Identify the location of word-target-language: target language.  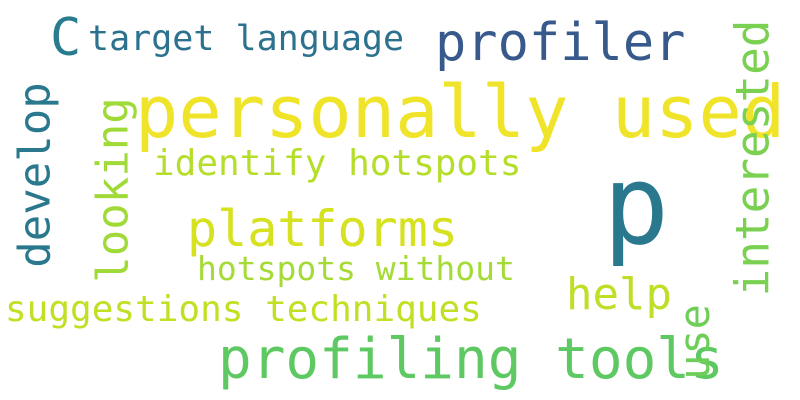
(246, 39).